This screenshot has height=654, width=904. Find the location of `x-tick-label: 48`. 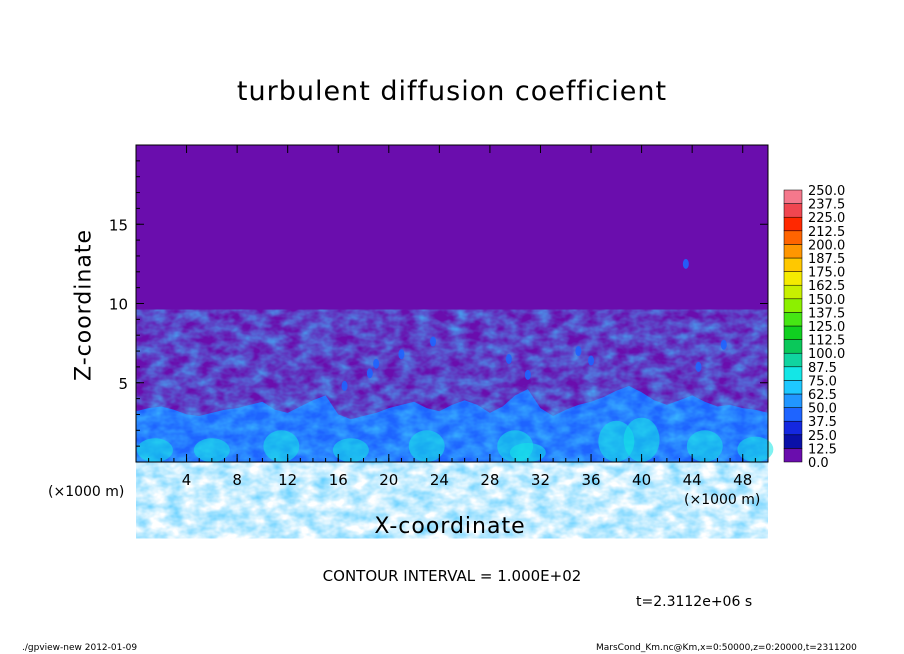

x-tick-label: 48 is located at coordinates (742, 480).